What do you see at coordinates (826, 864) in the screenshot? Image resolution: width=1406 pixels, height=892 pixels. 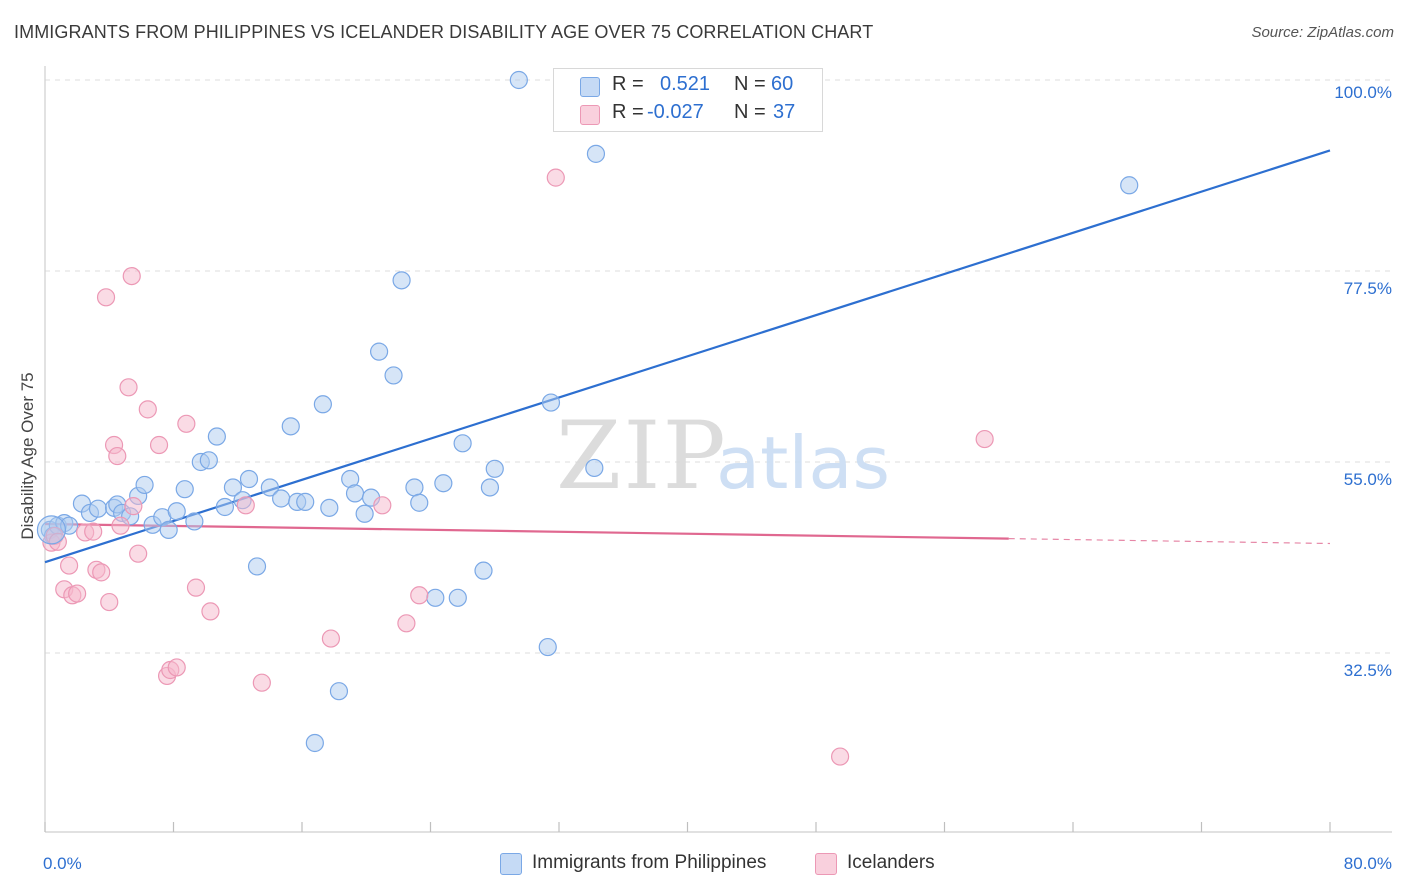 I see `legend-swatch-icelanders` at bounding box center [826, 864].